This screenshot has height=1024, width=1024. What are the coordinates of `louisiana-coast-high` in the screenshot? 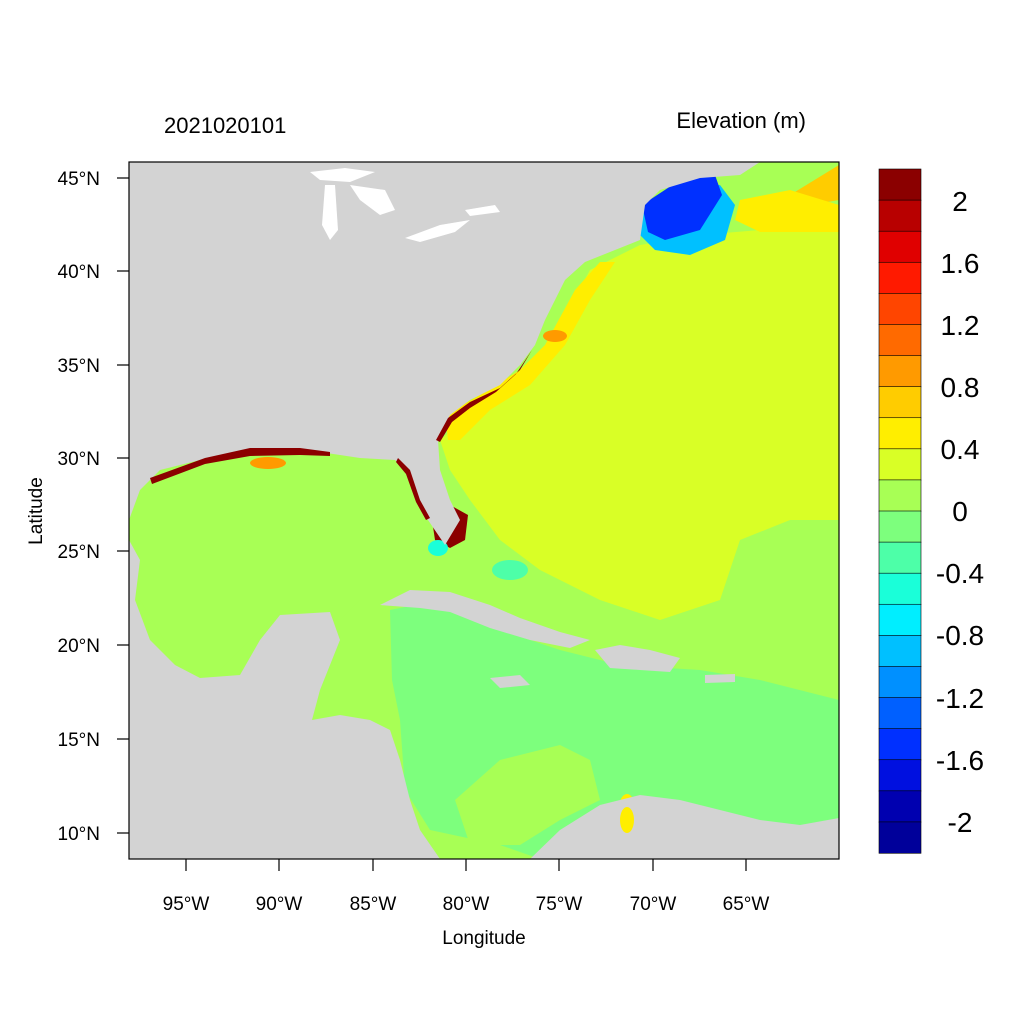 It's located at (268, 463).